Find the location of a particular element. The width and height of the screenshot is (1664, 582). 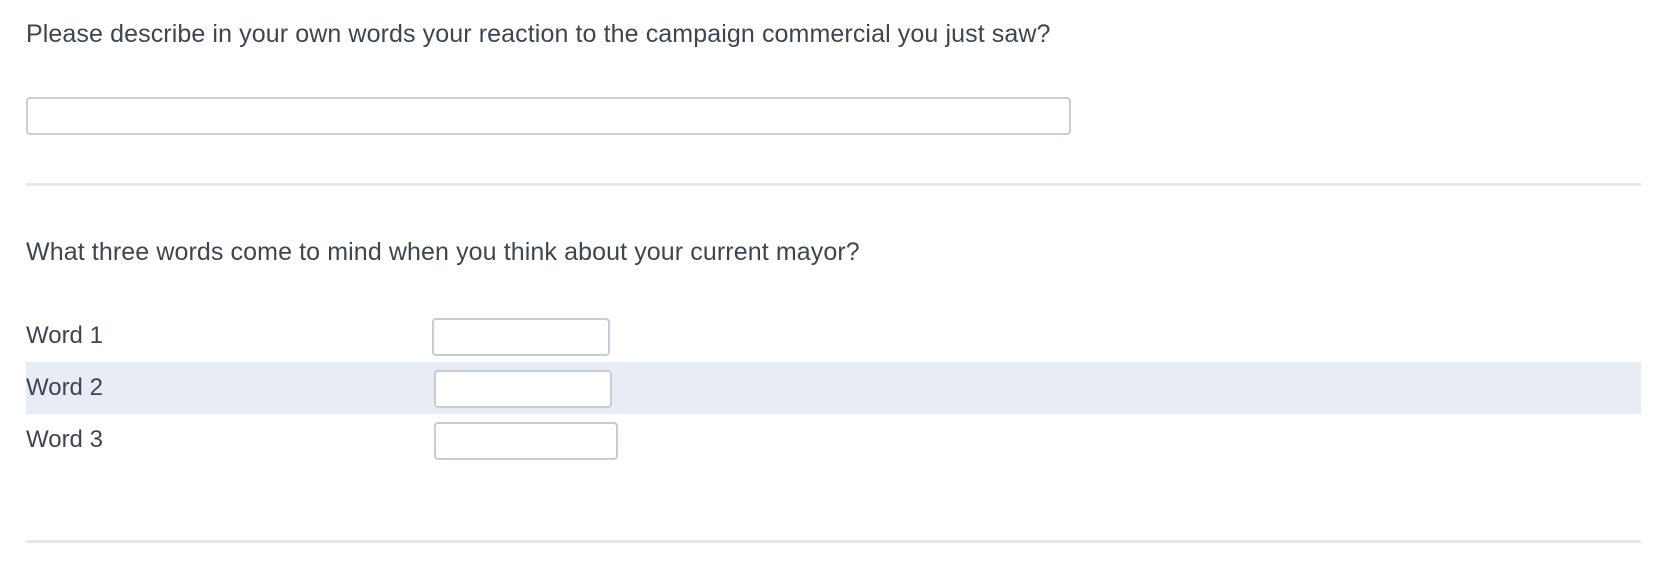

word-row-label: Word 1 is located at coordinates (64, 335).